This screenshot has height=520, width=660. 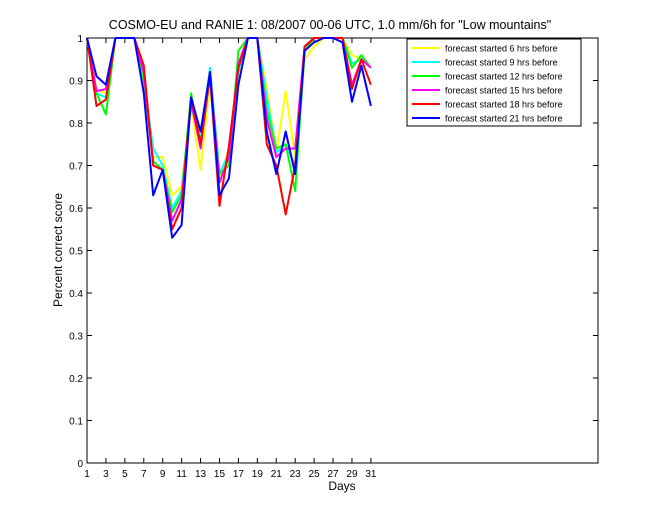 I want to click on x-tick-label: 9, so click(x=163, y=474).